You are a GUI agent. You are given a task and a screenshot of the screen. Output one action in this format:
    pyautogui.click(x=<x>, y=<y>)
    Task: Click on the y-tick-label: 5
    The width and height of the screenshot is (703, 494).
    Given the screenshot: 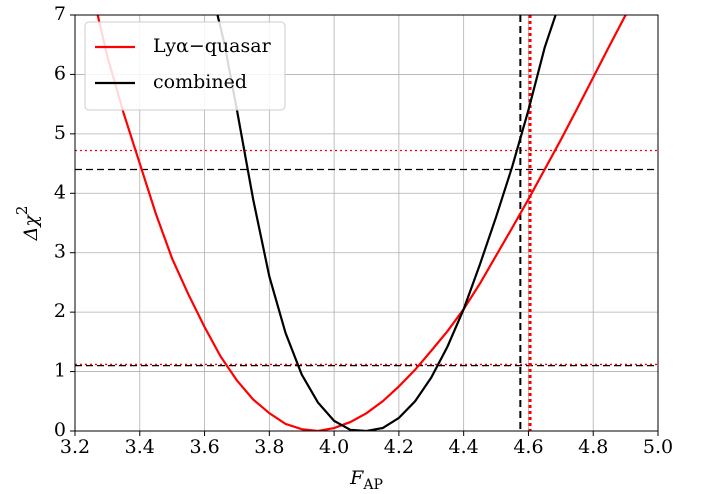 What is the action you would take?
    pyautogui.click(x=60, y=133)
    